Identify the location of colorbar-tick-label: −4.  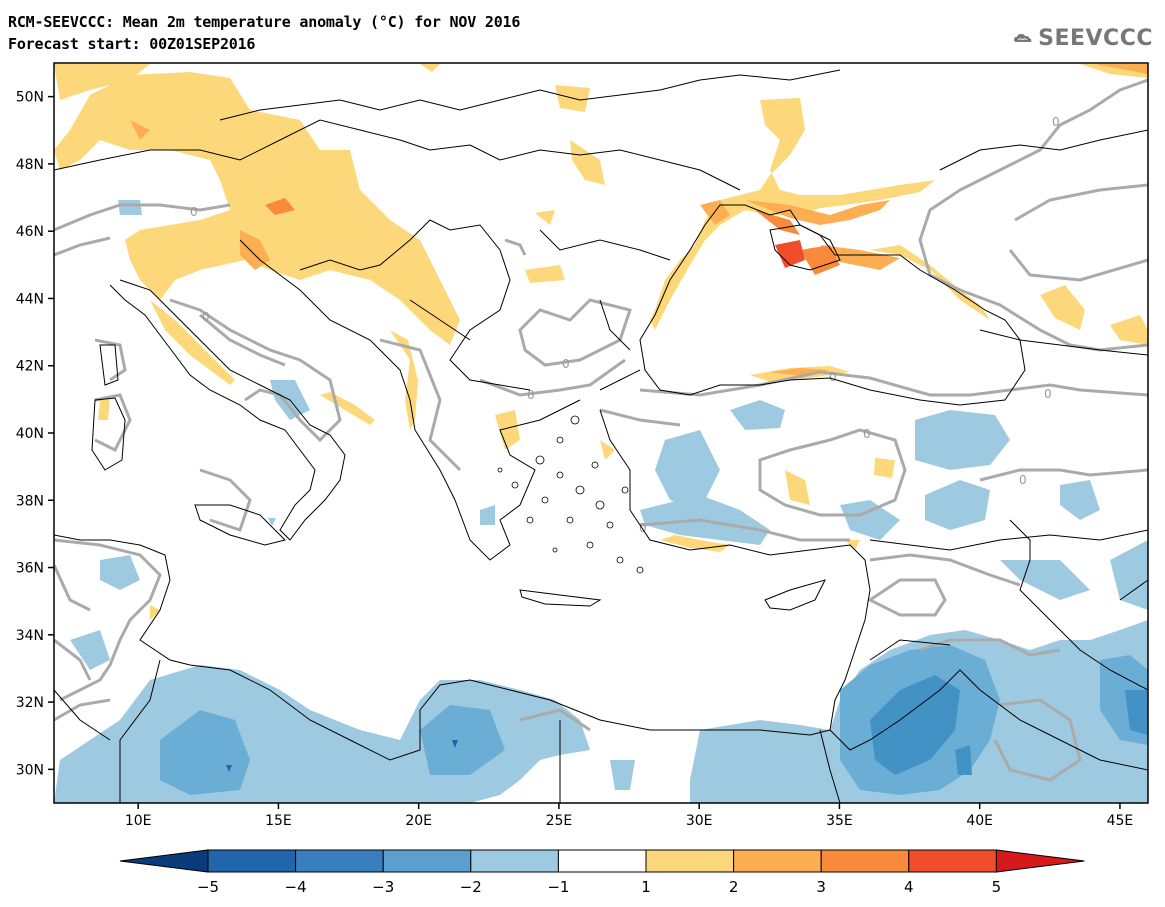
(296, 887).